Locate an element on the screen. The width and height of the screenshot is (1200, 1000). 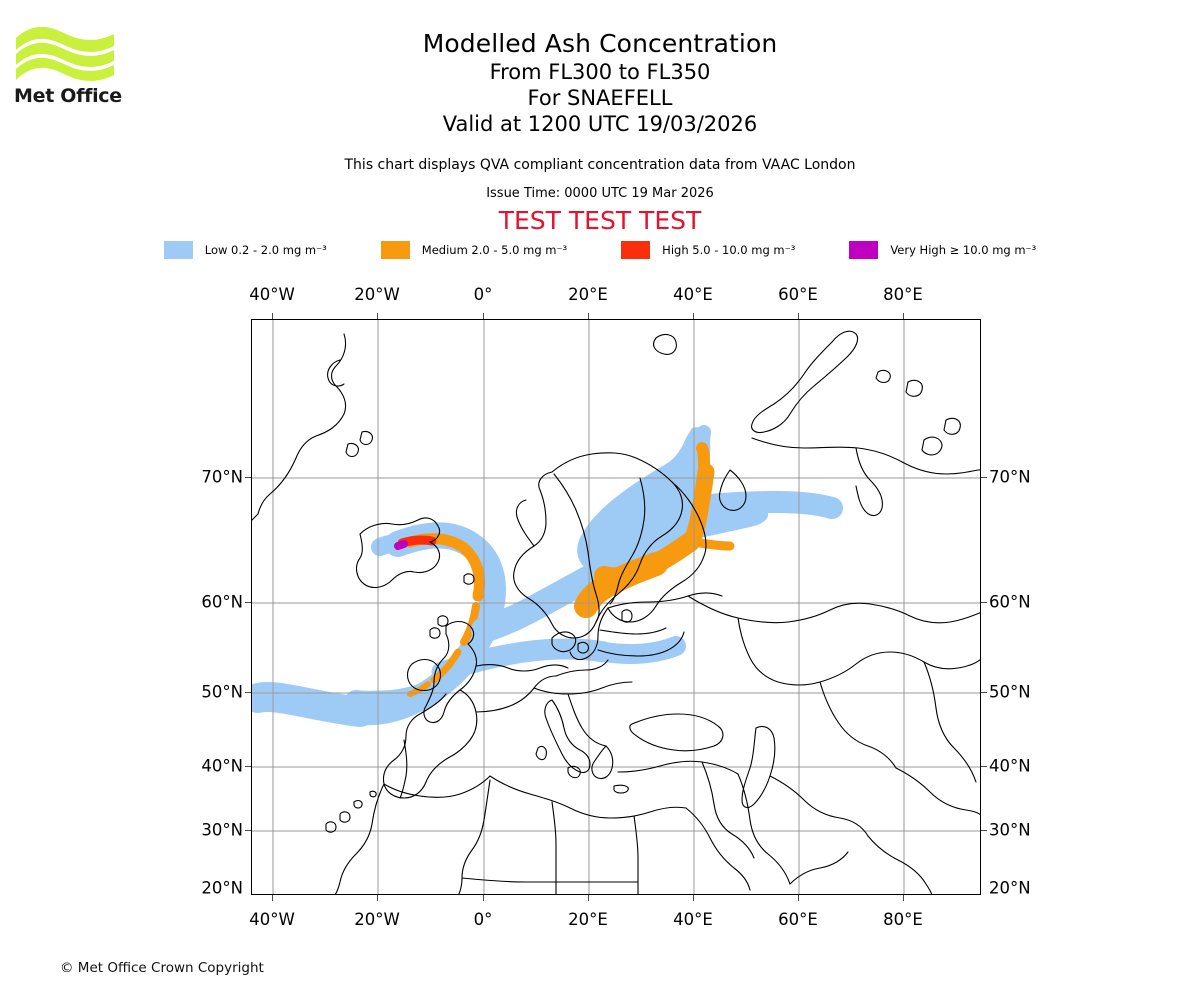
border-germany-poland is located at coordinates (582, 668).